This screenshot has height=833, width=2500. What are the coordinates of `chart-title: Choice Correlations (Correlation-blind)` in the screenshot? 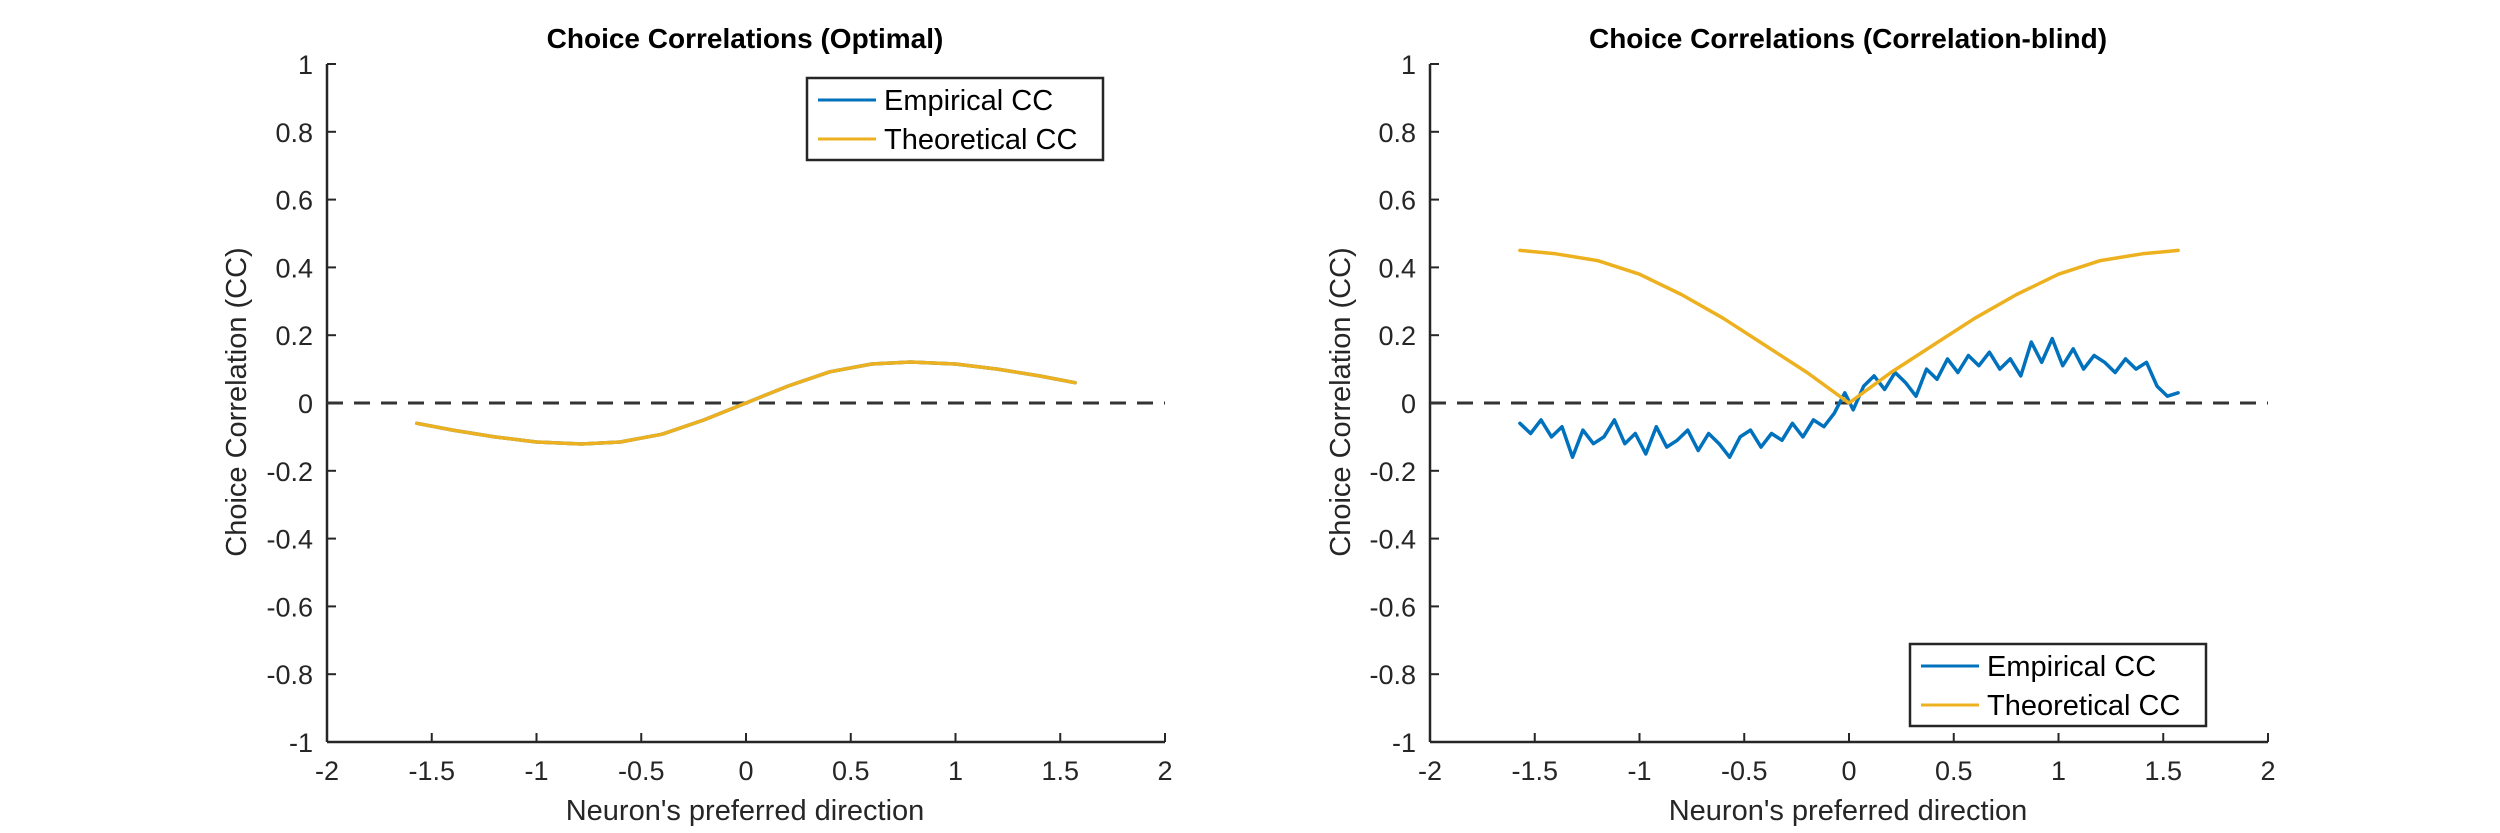 It's located at (1848, 38).